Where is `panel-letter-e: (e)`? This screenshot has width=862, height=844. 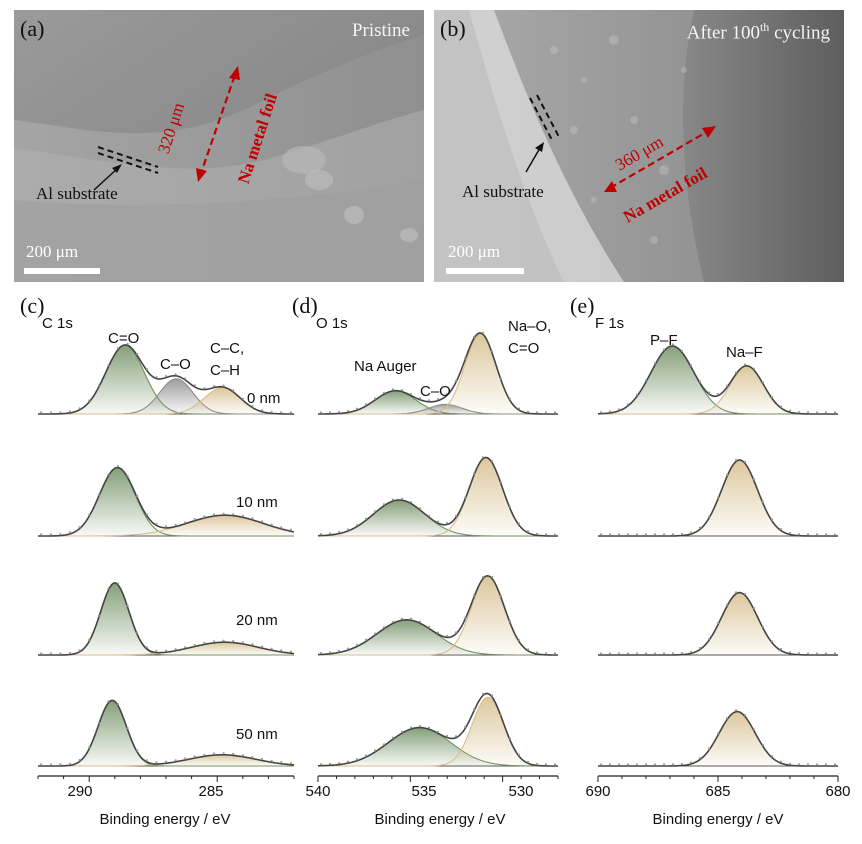
panel-letter-e: (e) is located at coordinates (582, 305).